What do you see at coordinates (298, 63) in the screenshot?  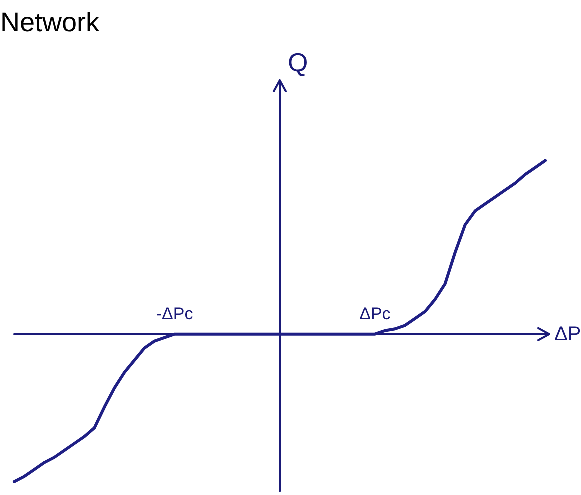 I see `y-axis-title: Q` at bounding box center [298, 63].